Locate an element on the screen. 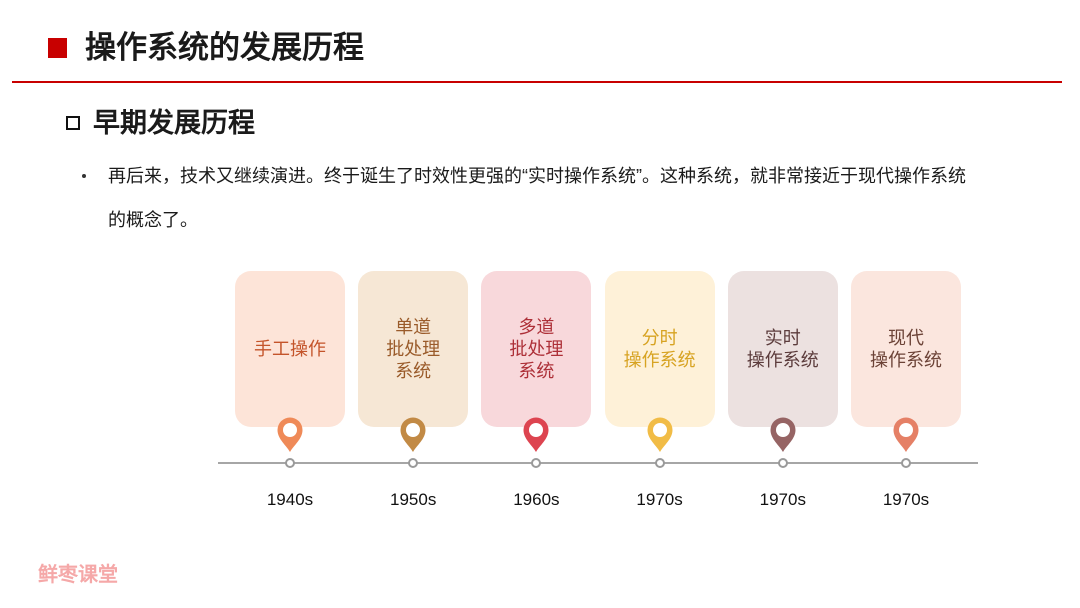  section-title: 早期发展历程 is located at coordinates (174, 123).